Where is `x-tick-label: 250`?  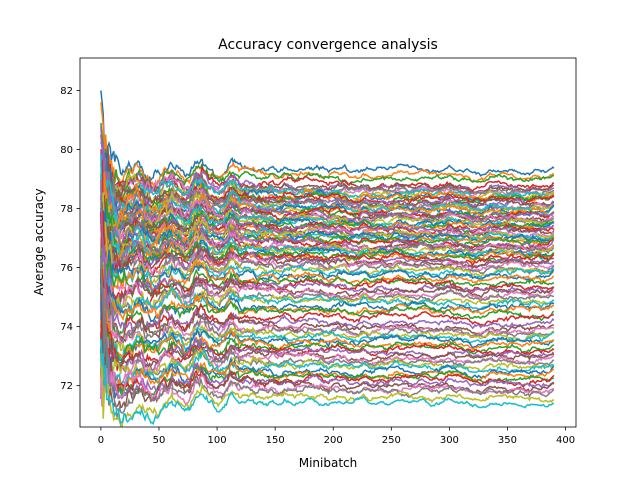
x-tick-label: 250 is located at coordinates (391, 440).